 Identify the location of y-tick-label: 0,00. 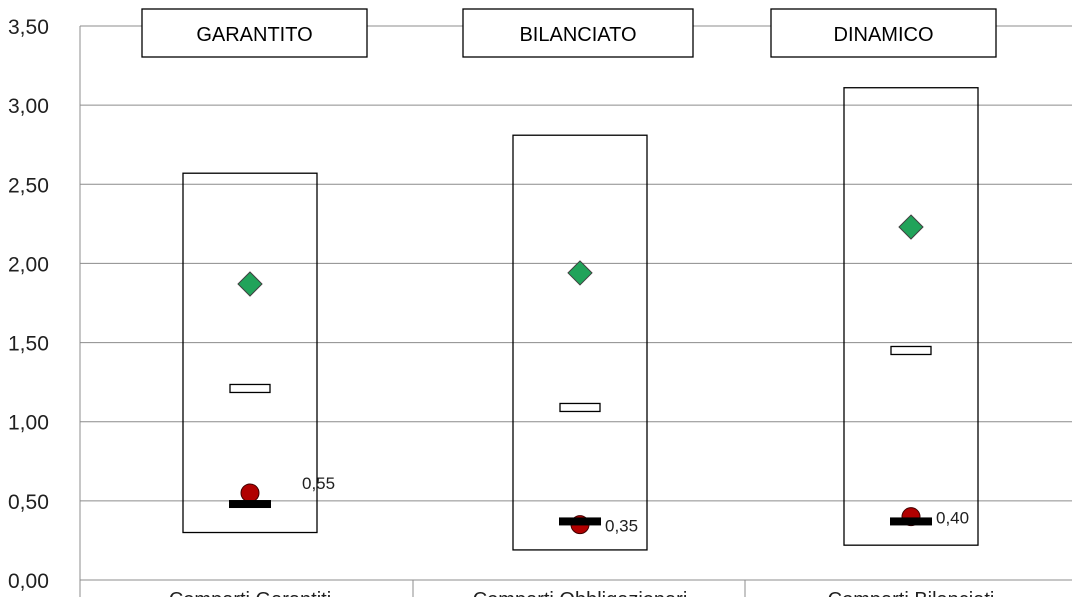
(28, 581).